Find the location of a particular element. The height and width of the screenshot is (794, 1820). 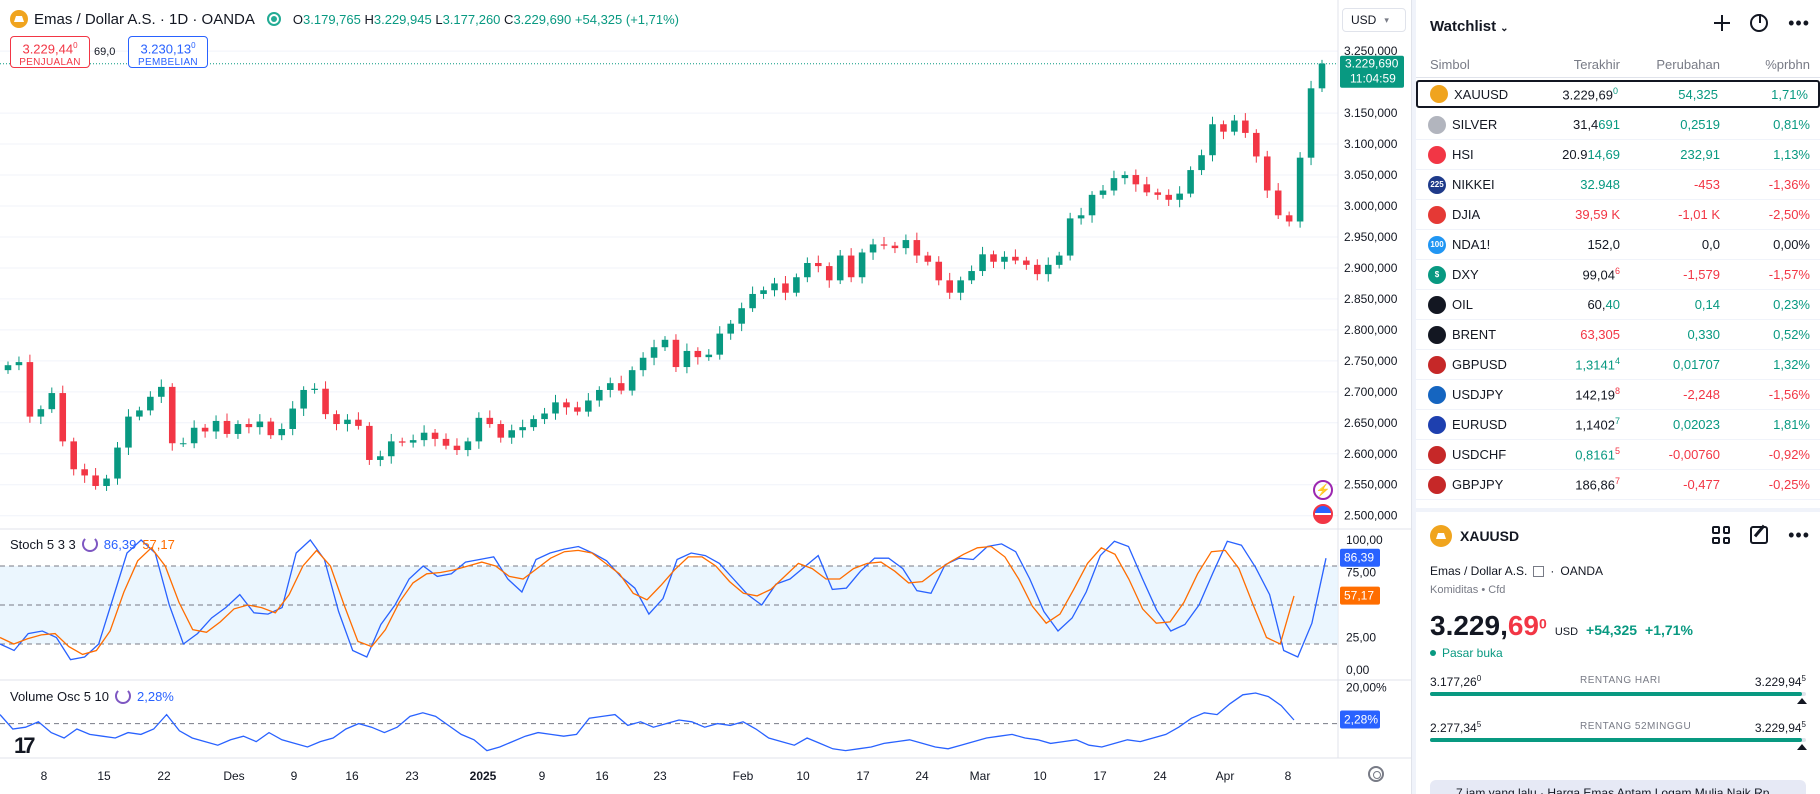

column-symbol: Simbol is located at coordinates (1450, 64).